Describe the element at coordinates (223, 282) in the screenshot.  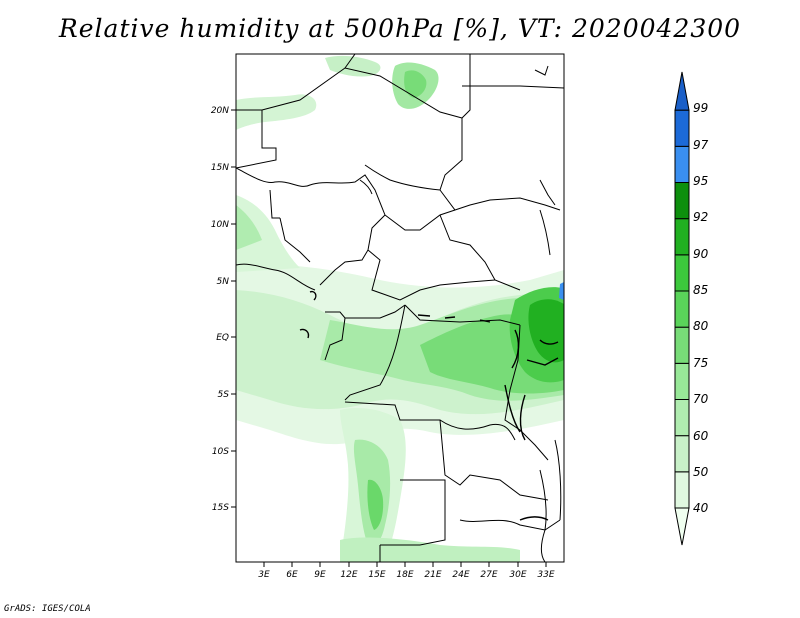
I see `lat-label: 5N` at that location.